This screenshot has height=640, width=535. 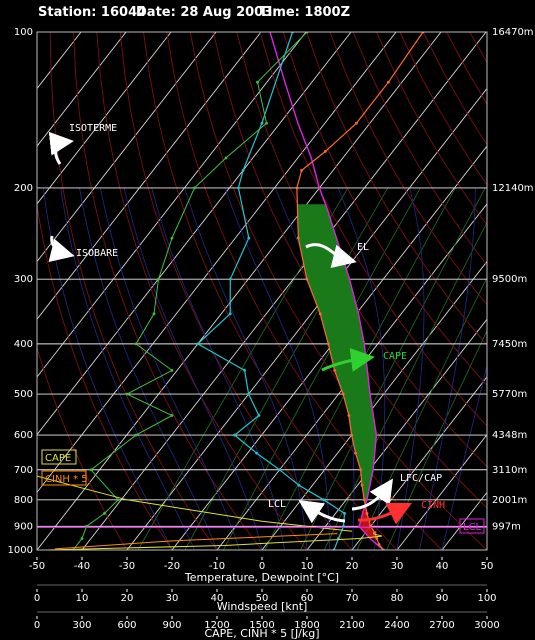 I want to click on station-label: Station: 16044, so click(x=92, y=12).